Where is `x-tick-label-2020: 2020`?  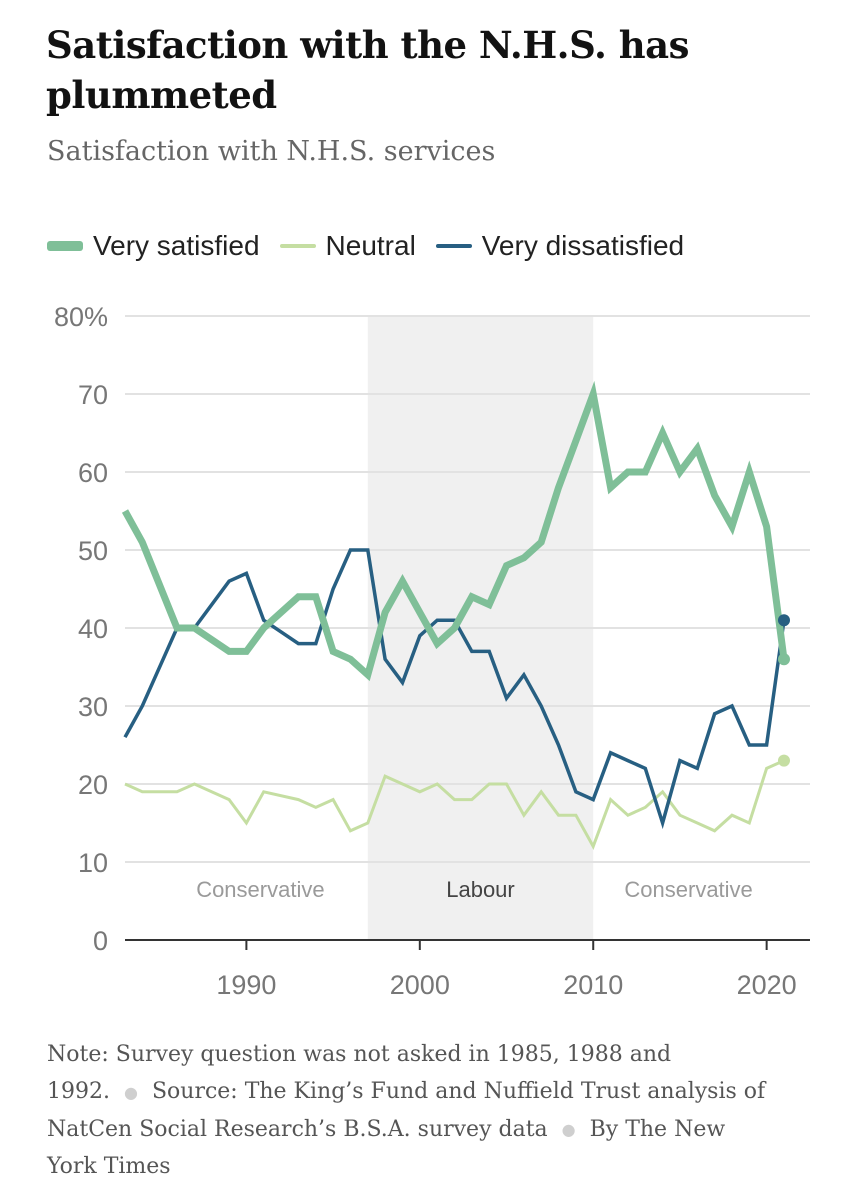
x-tick-label-2020: 2020 is located at coordinates (767, 985).